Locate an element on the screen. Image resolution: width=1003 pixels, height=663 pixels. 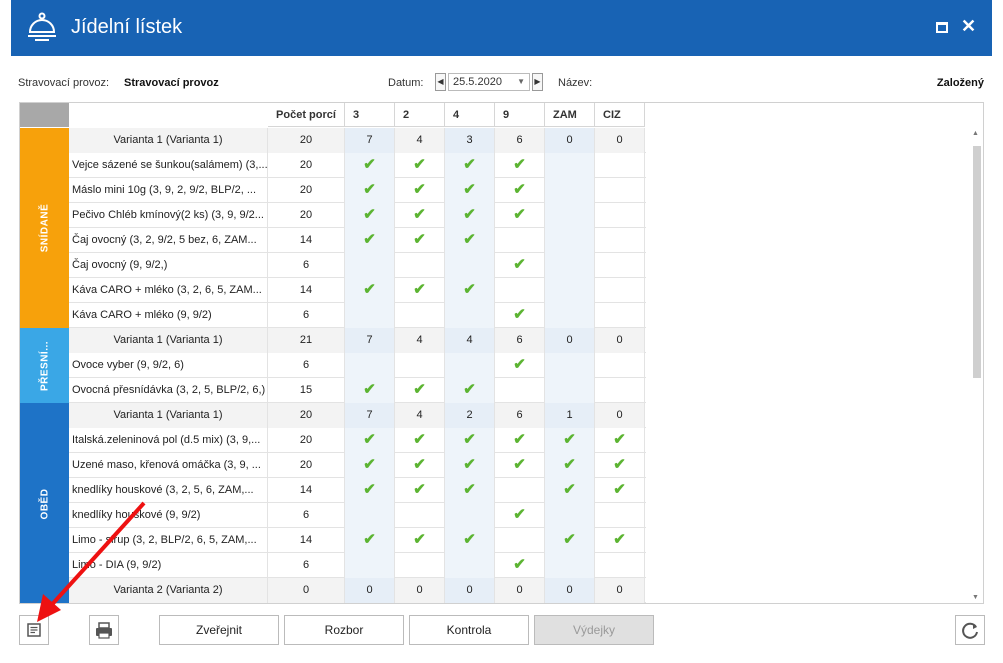
vertical-scrollbar: ▲ ▼ is located at coordinates (976, 365).